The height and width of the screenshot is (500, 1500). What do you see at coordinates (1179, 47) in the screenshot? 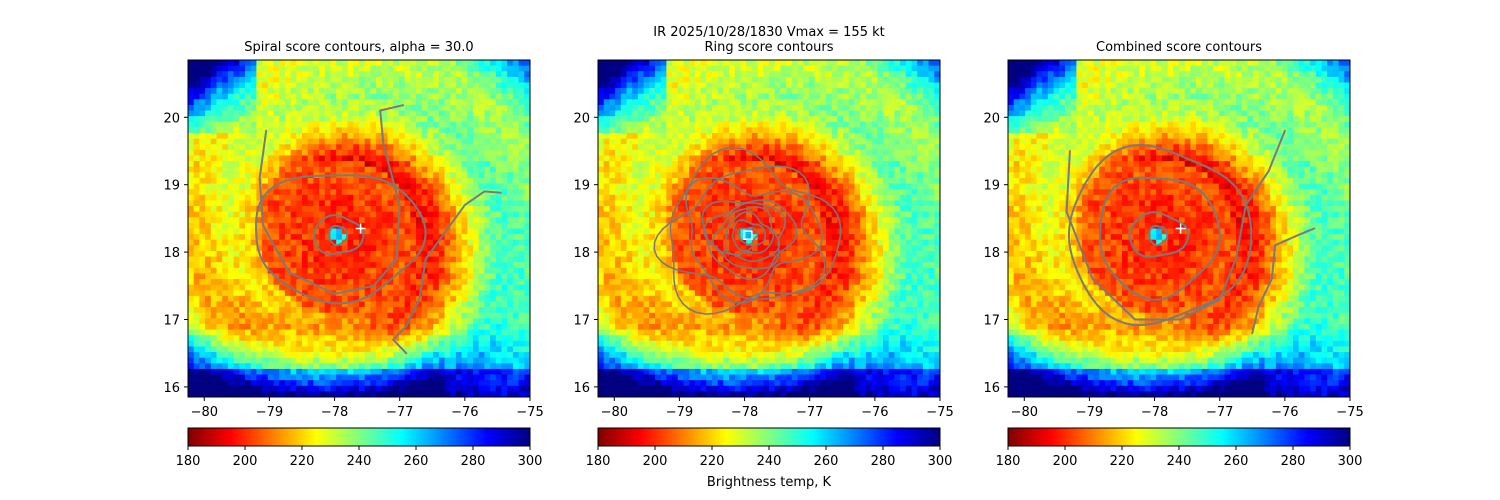
I see `panel-title: Combined score contours` at bounding box center [1179, 47].